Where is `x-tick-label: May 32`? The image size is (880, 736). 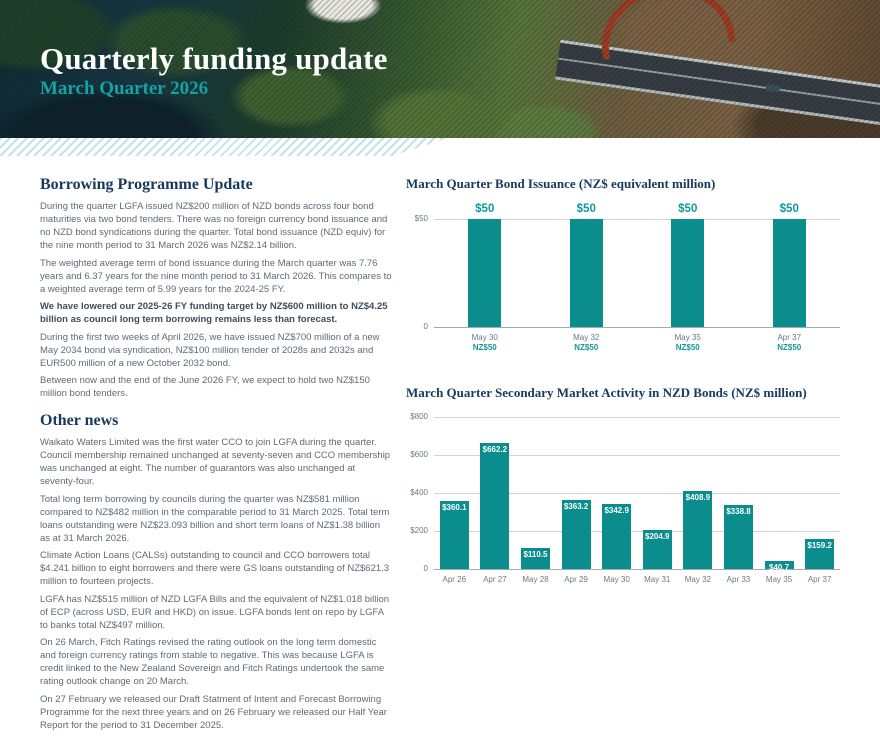 x-tick-label: May 32 is located at coordinates (698, 580).